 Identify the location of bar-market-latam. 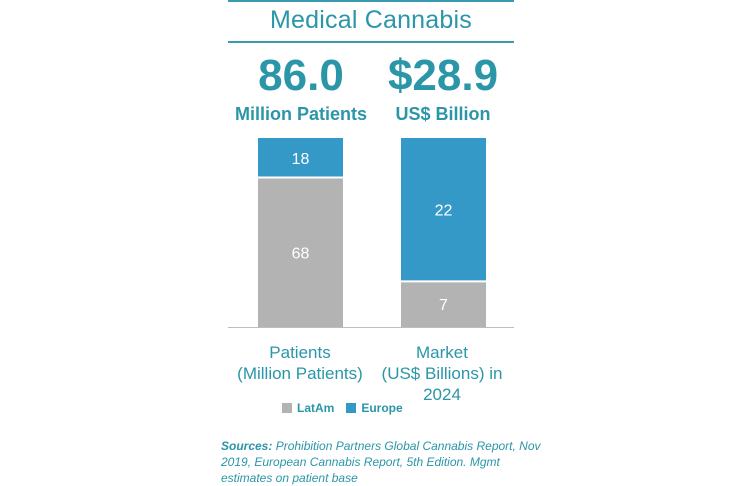
(443, 304).